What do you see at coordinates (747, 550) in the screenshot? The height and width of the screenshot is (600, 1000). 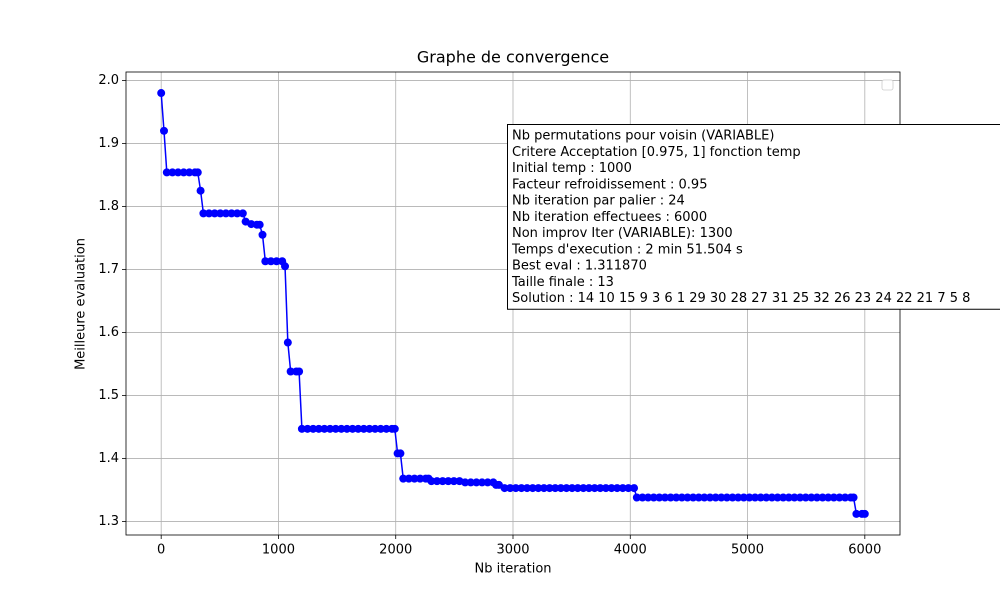 I see `x-tick-label: 5000` at bounding box center [747, 550].